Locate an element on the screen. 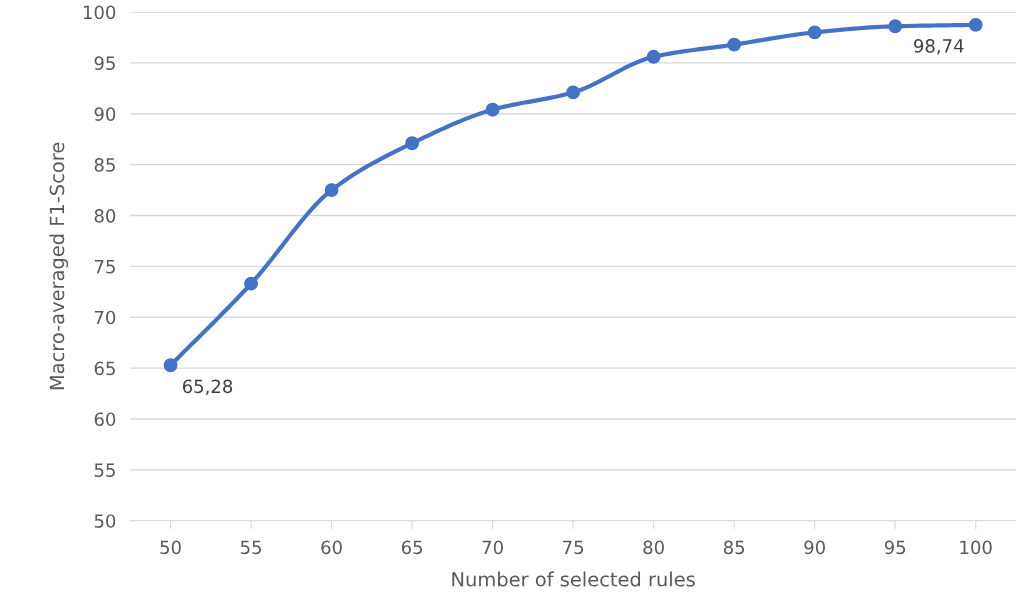 The width and height of the screenshot is (1018, 602). x-tick-label: 50 is located at coordinates (170, 547).